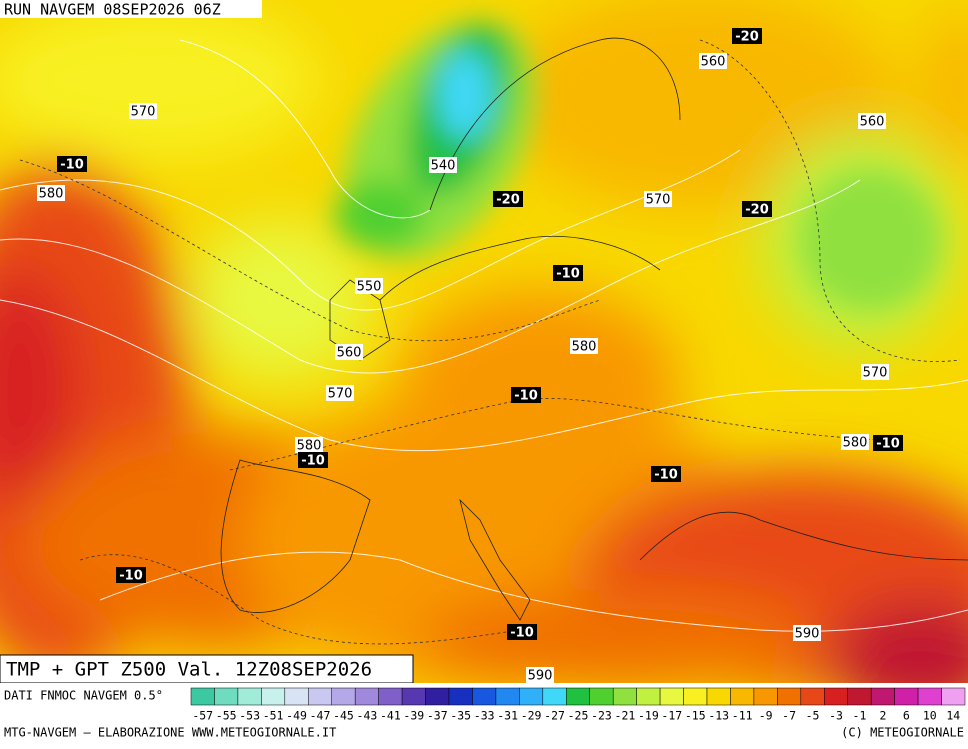 This screenshot has height=749, width=968. I want to click on colorbar-label: -57, so click(202, 716).